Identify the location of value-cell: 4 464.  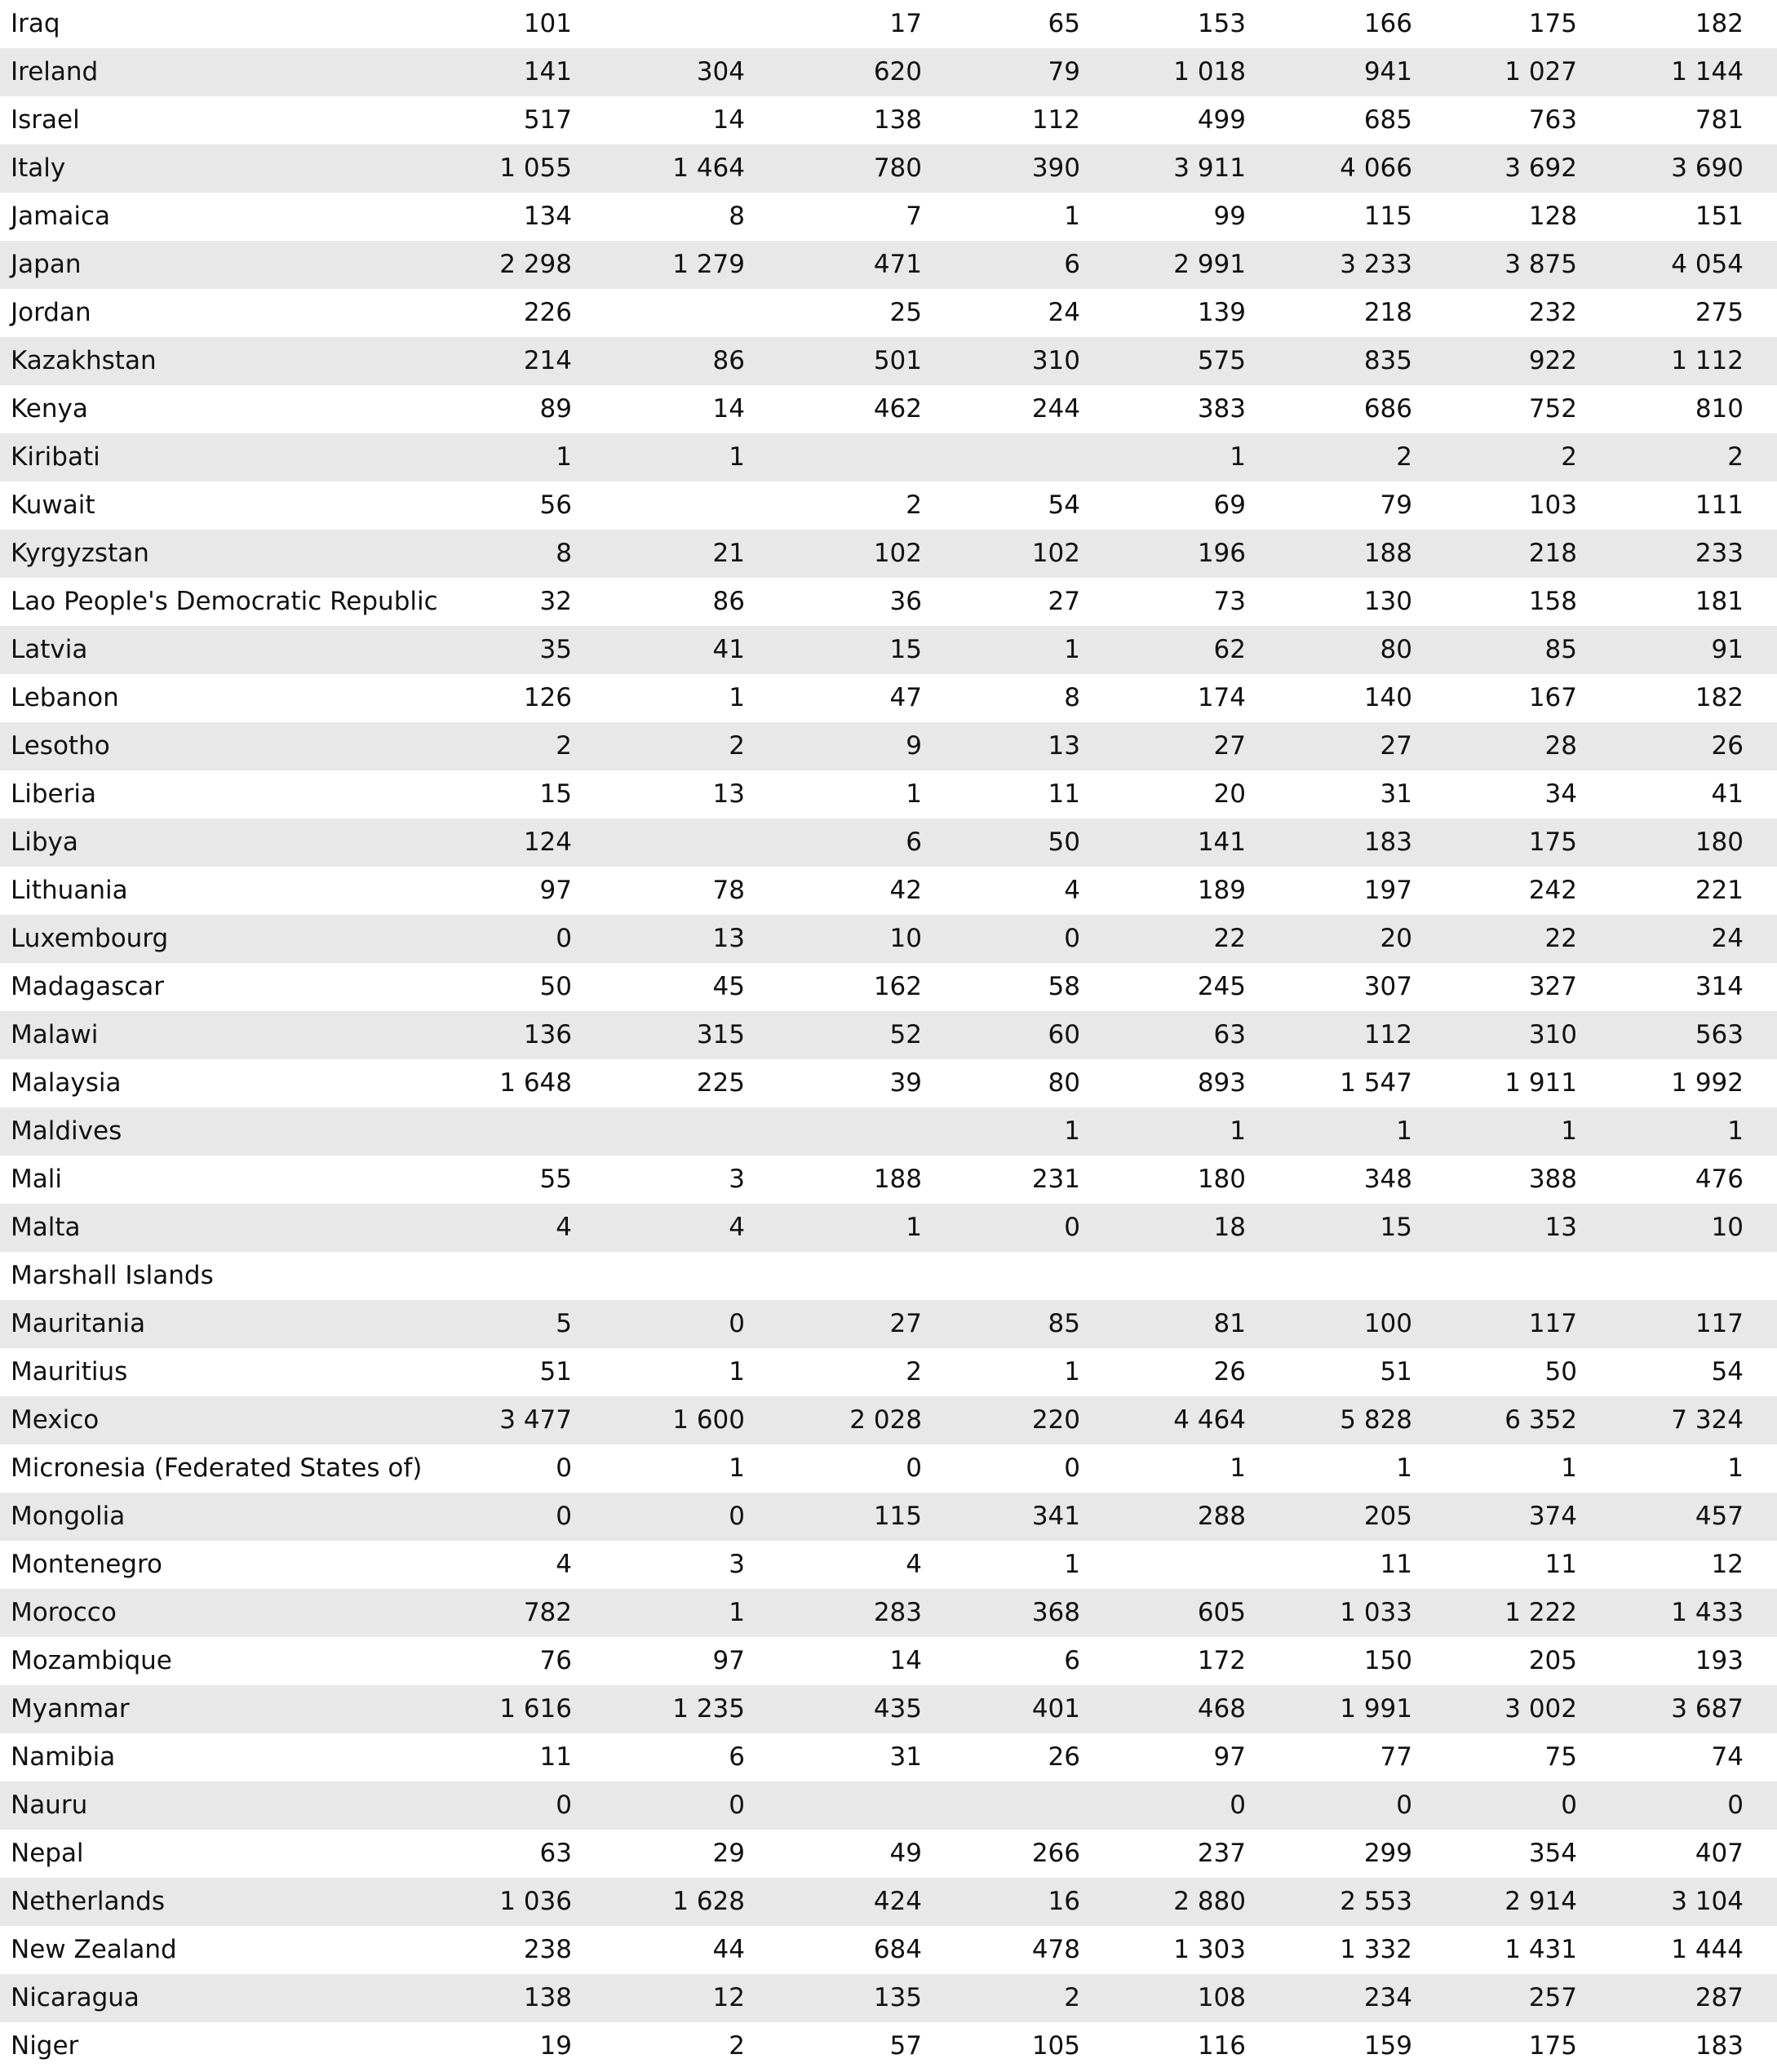
(1210, 1420).